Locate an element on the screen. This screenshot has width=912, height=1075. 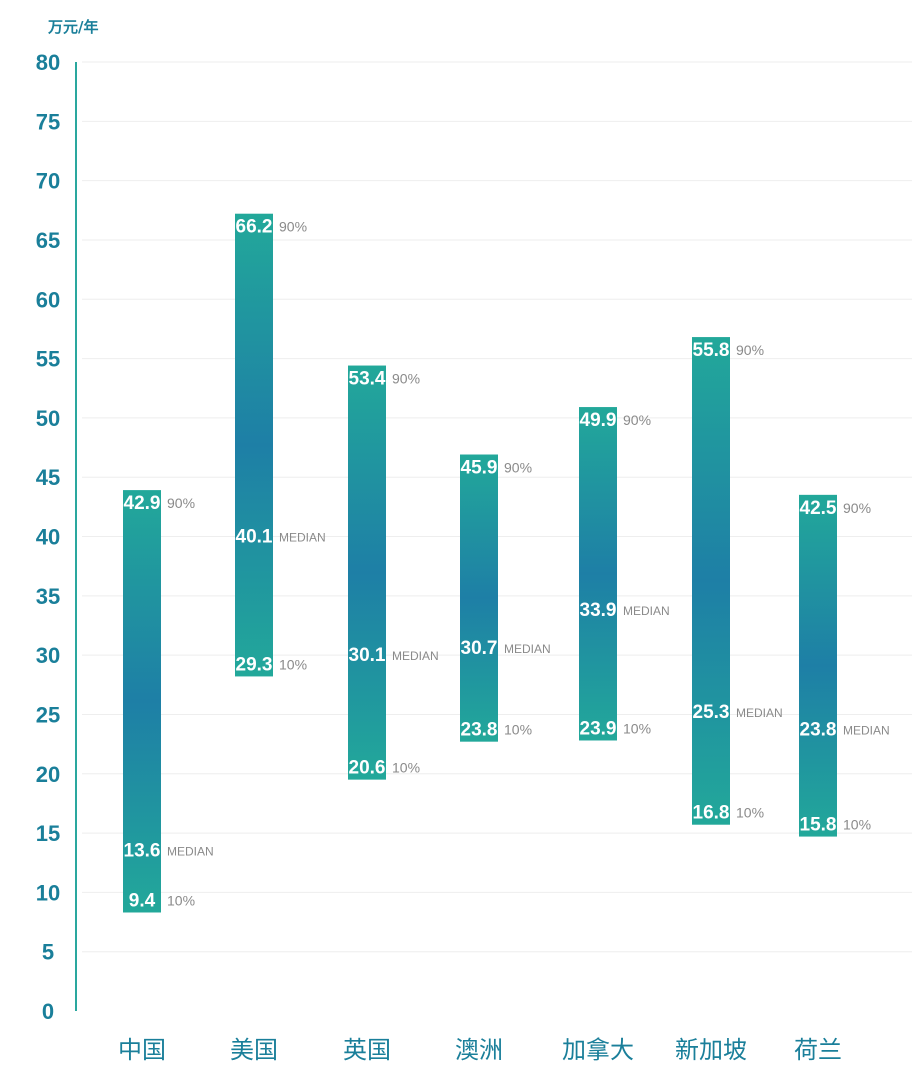
value-label: 53.4 is located at coordinates (367, 379).